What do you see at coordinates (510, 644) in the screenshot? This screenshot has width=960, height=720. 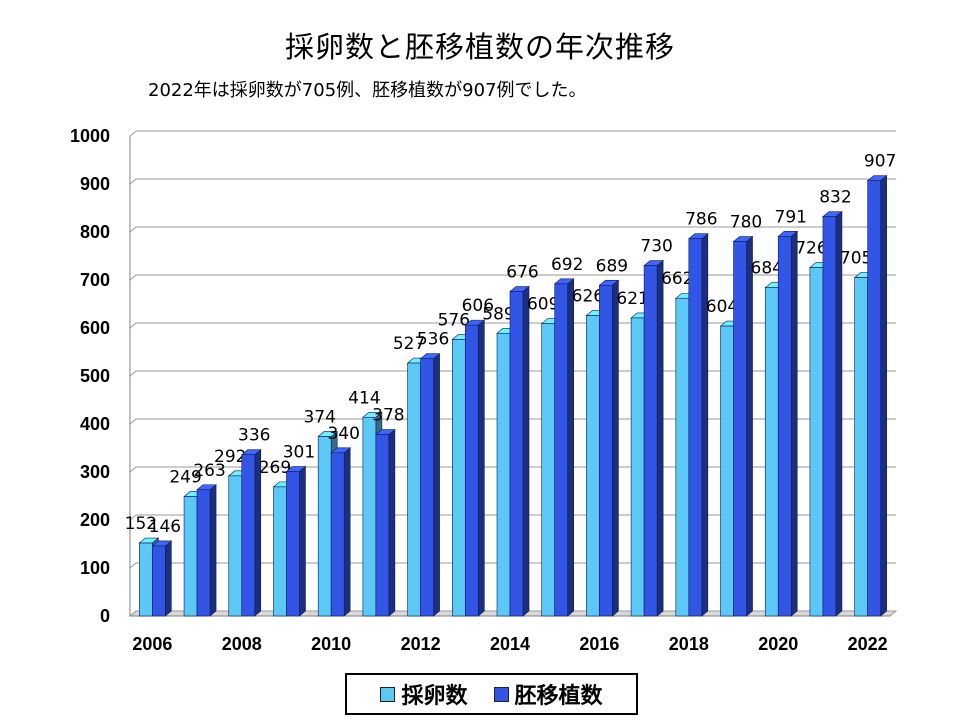 I see `x-tick-label: 2014` at bounding box center [510, 644].